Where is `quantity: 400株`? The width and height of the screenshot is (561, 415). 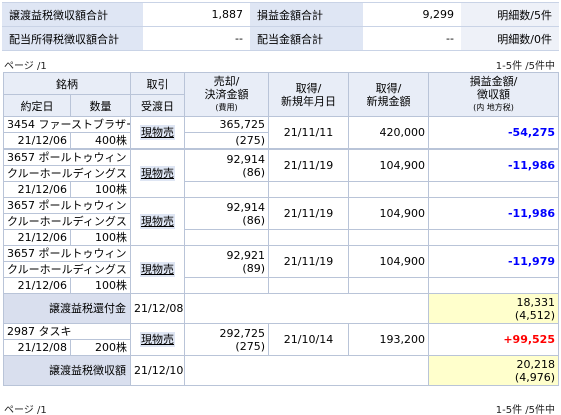
quantity: 400株 is located at coordinates (100, 140).